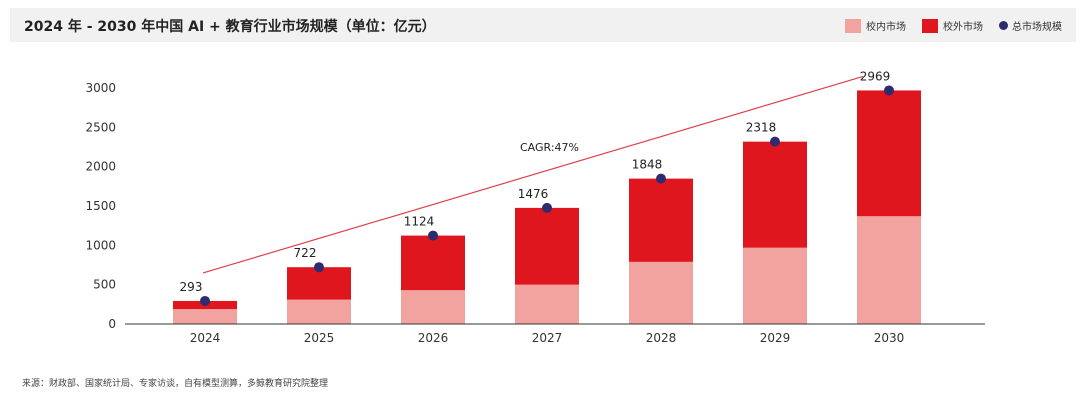 The width and height of the screenshot is (1080, 401). I want to click on x-axis: 2024 2025 2026 2027 2028 2029 2030, so click(547, 338).